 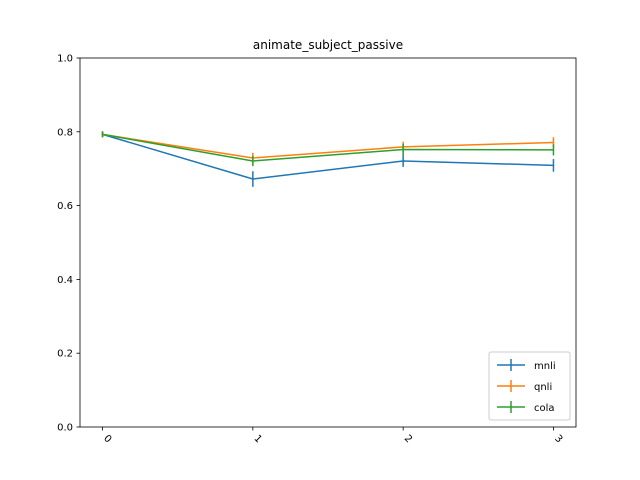 What do you see at coordinates (65, 132) in the screenshot?
I see `y-tick-label-4: 0.8` at bounding box center [65, 132].